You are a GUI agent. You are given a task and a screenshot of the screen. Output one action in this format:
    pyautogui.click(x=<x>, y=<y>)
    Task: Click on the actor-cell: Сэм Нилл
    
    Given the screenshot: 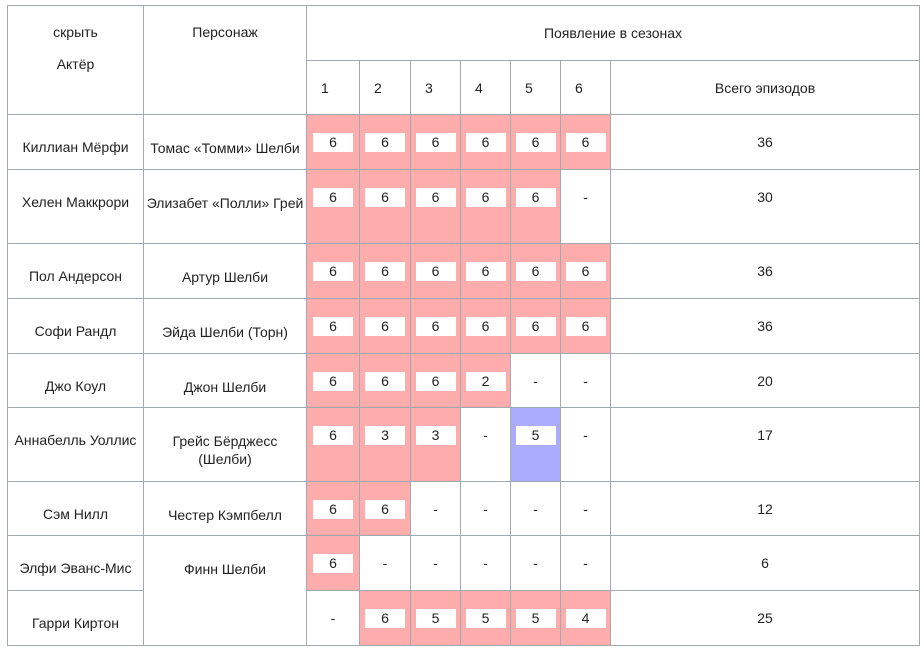 What is the action you would take?
    pyautogui.click(x=75, y=508)
    